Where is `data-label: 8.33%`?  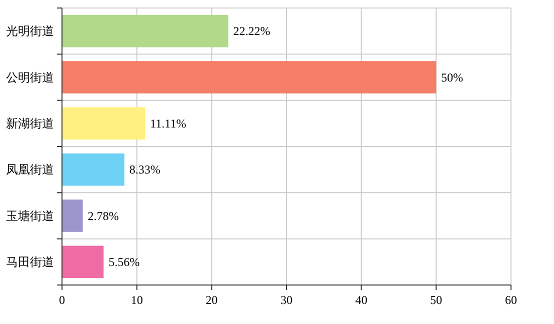
data-label: 8.33% is located at coordinates (144, 169).